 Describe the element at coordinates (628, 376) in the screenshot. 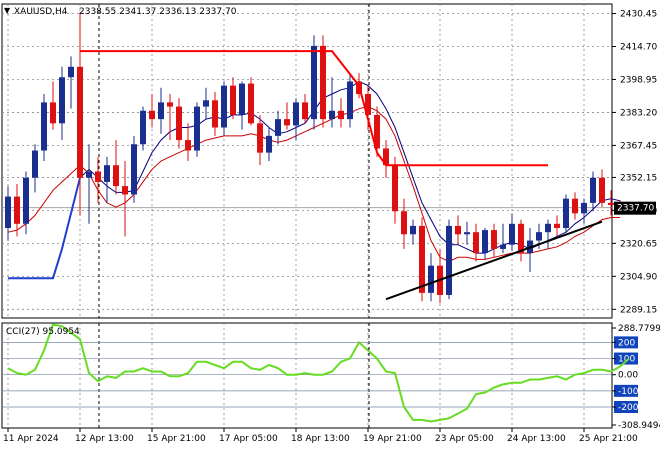

I see `cci-tick-label: 0.00` at that location.